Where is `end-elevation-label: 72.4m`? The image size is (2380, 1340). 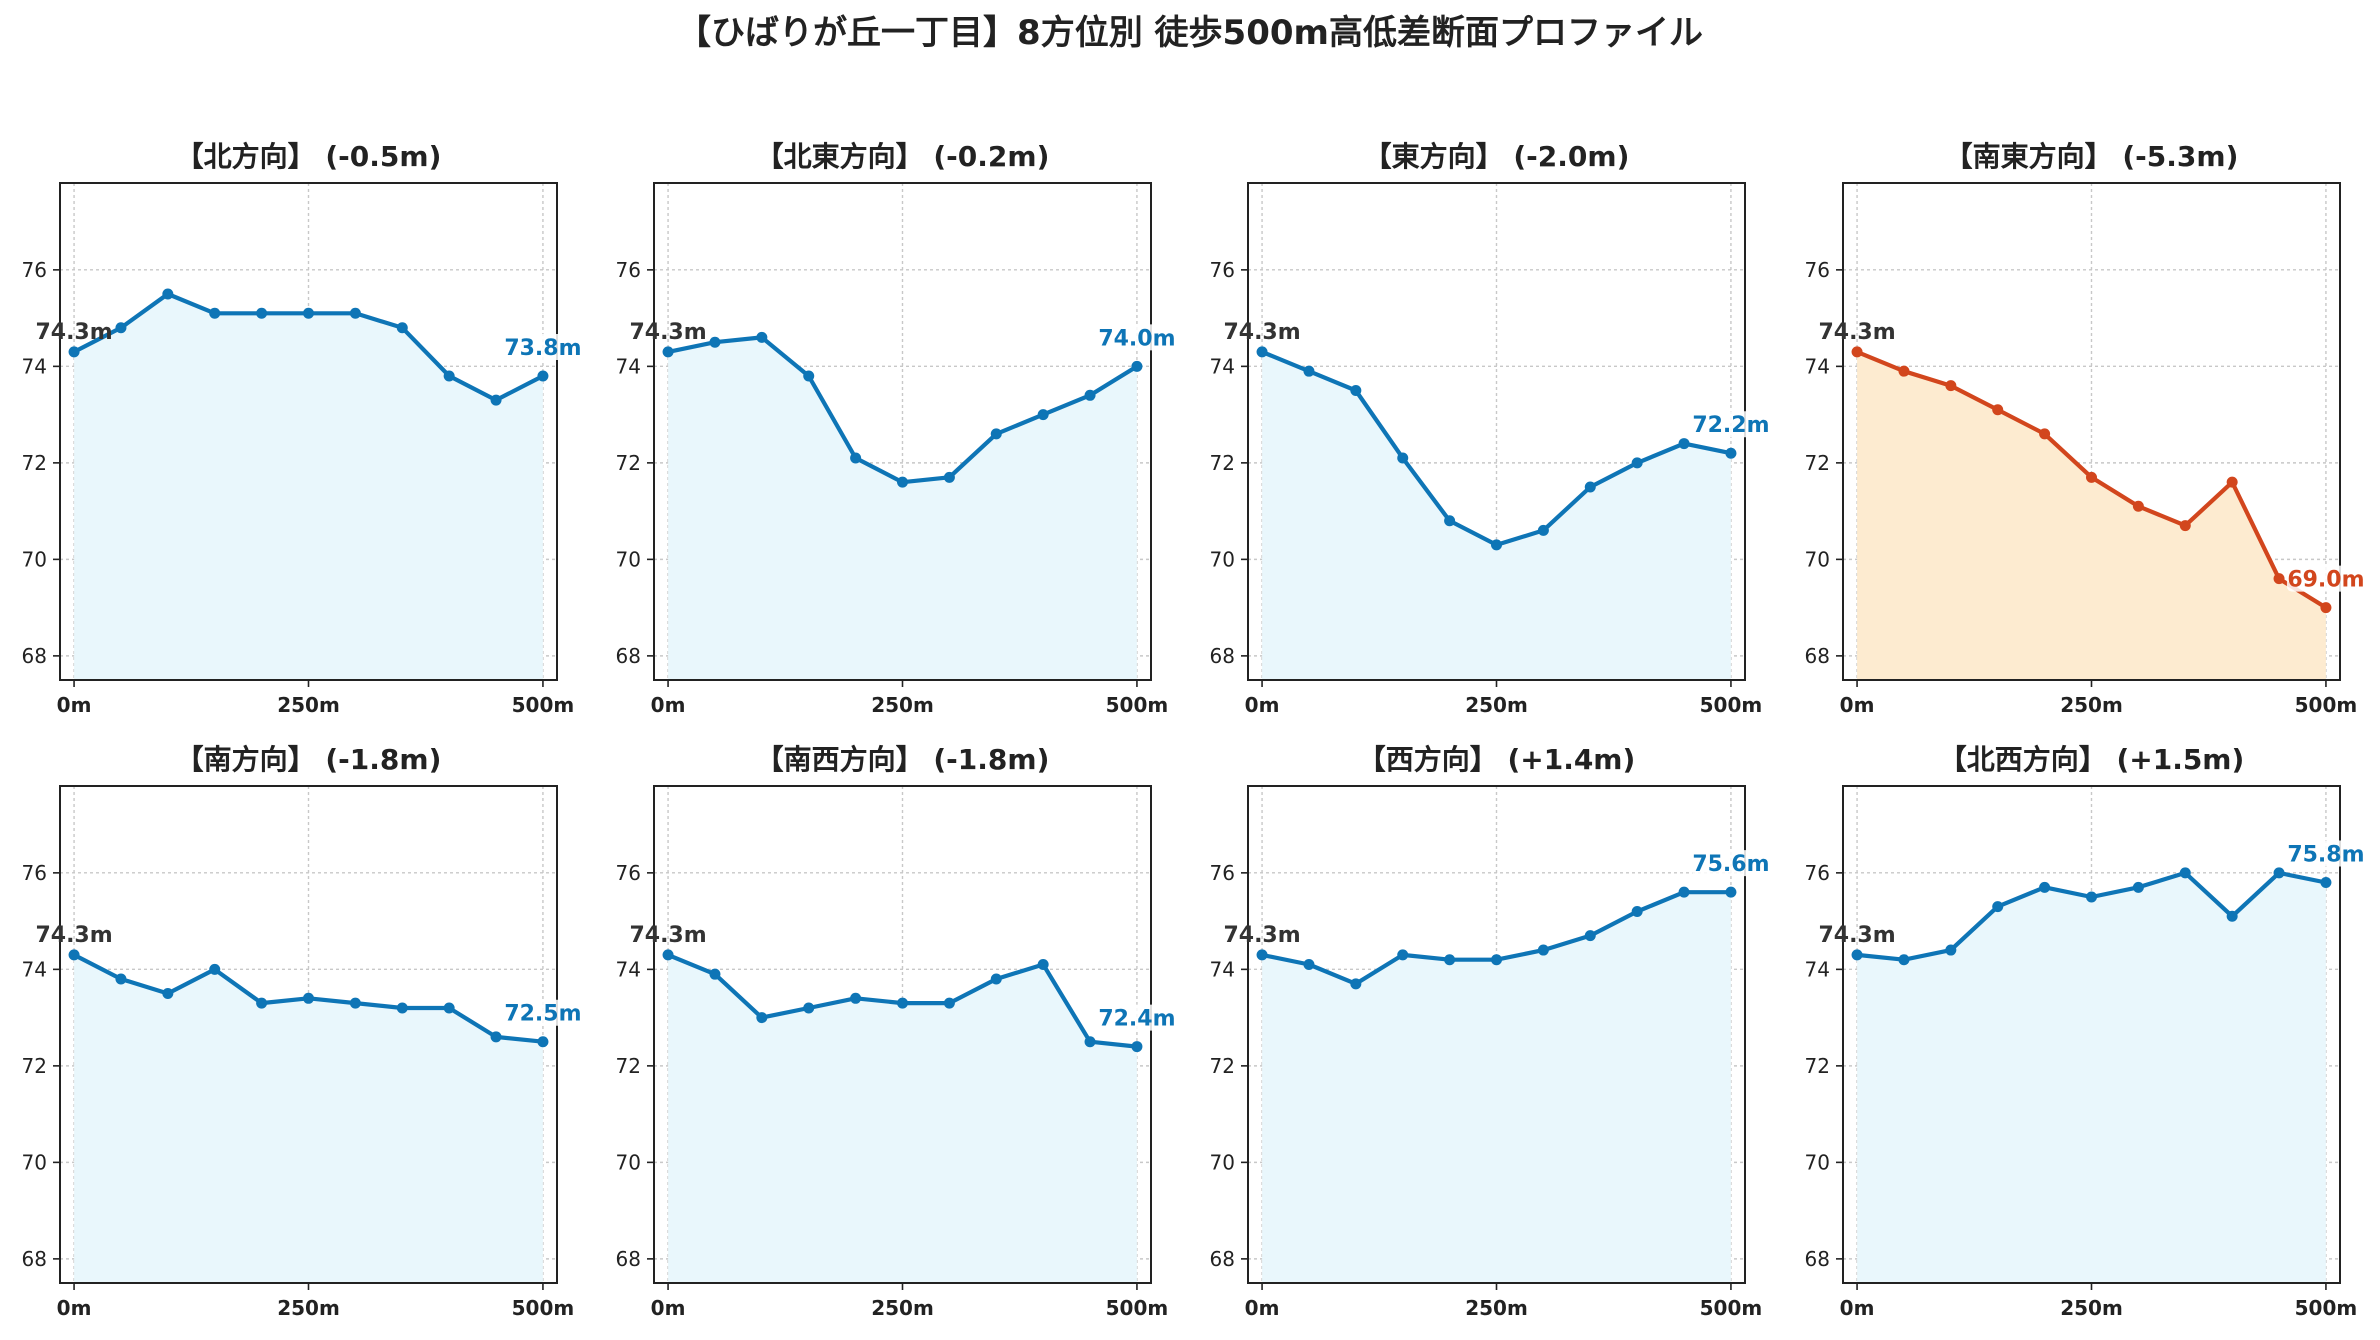
end-elevation-label: 72.4m is located at coordinates (1136, 1019).